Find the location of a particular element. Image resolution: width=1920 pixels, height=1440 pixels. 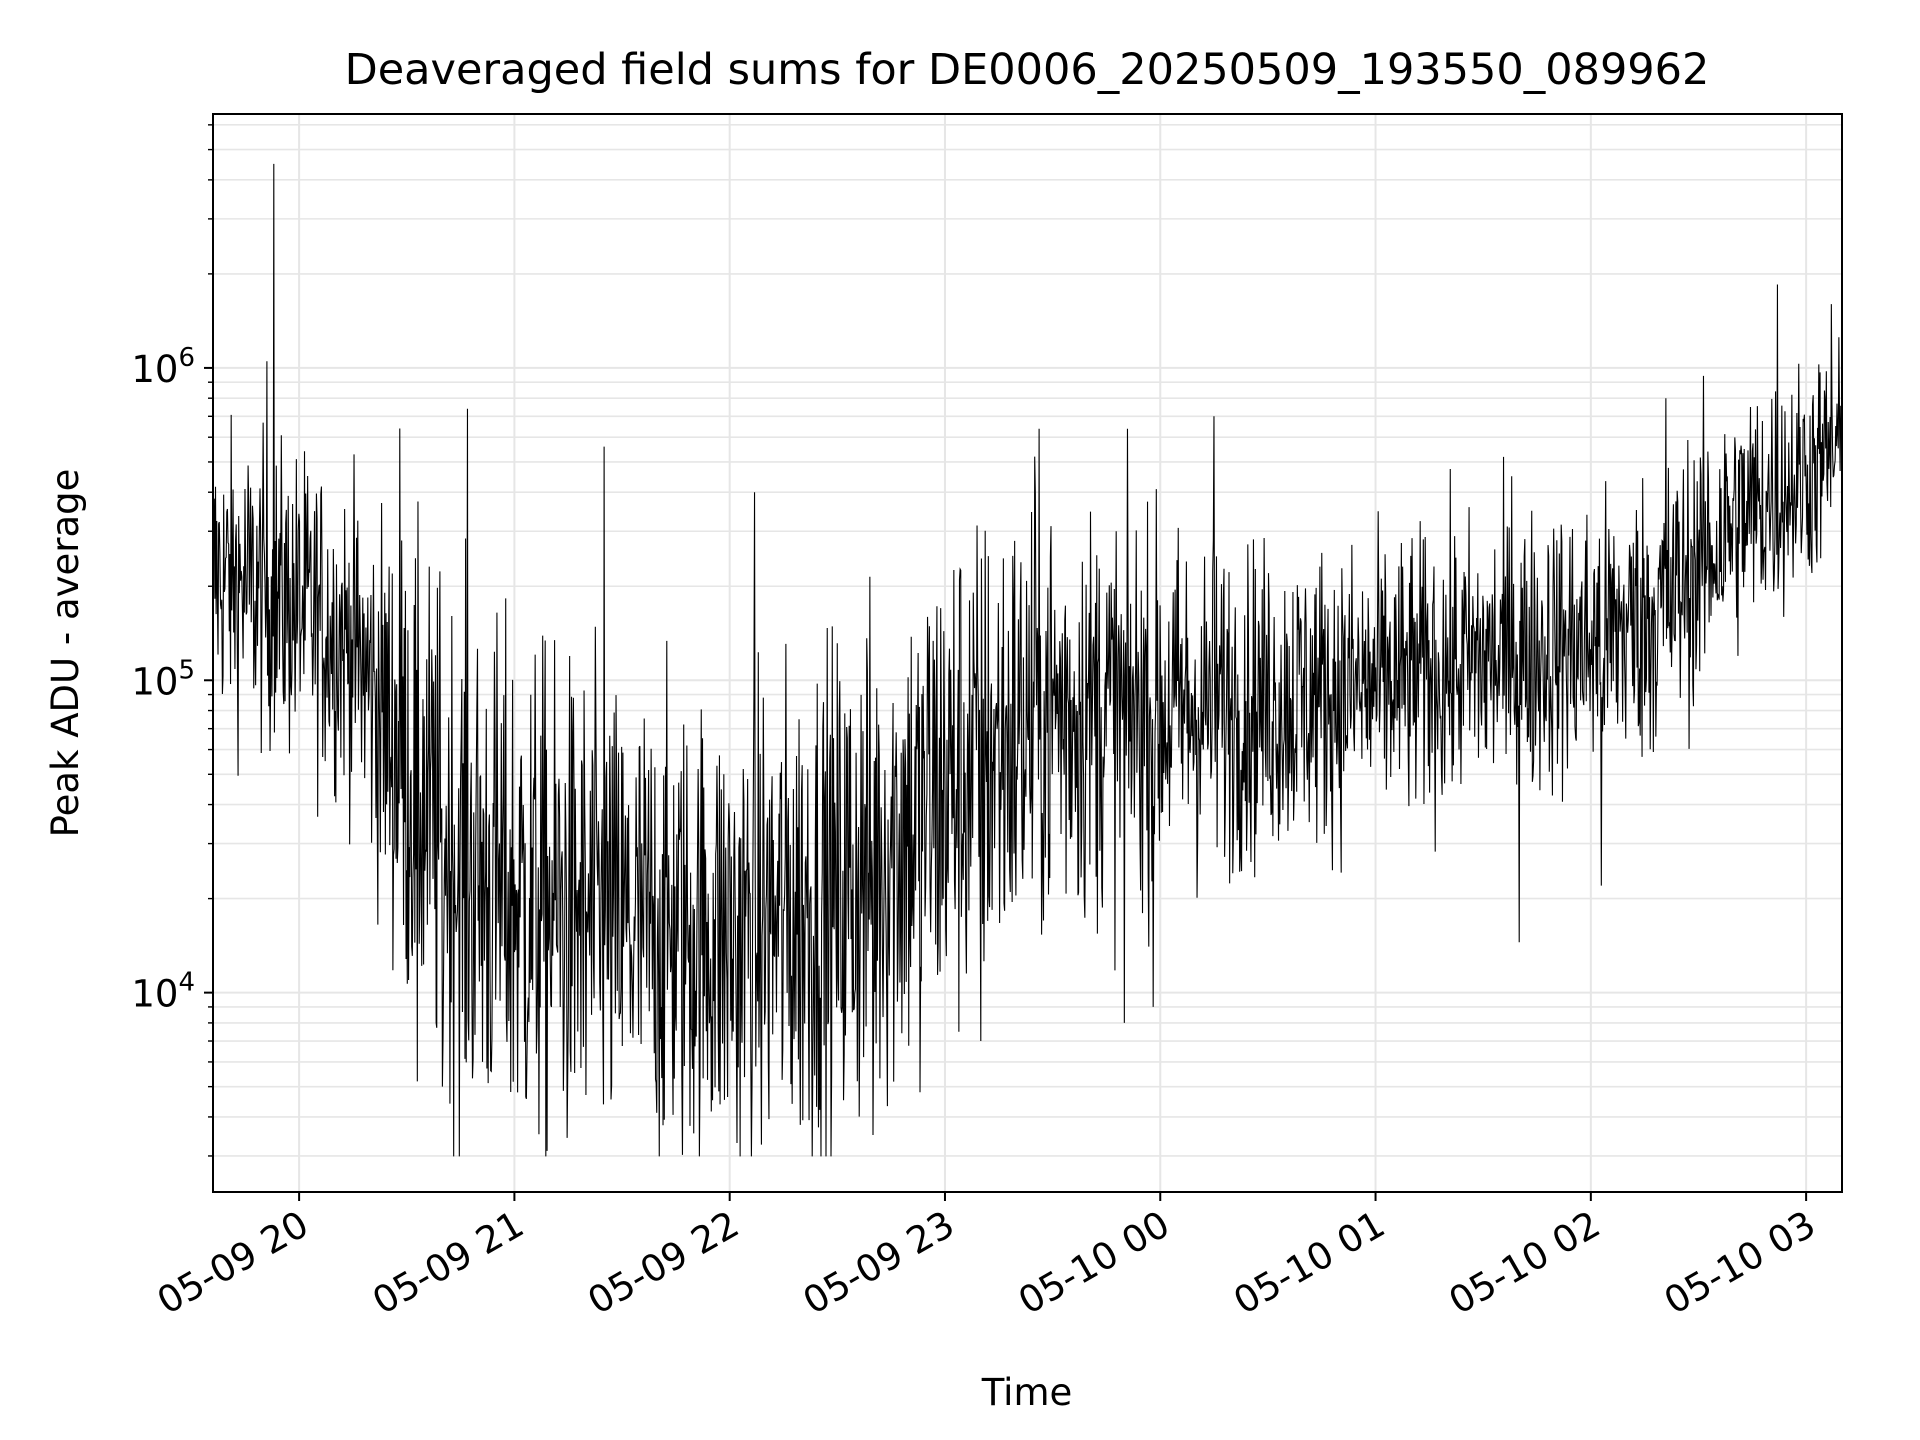

y-axis-label: Peak ADU - average is located at coordinates (65, 653).